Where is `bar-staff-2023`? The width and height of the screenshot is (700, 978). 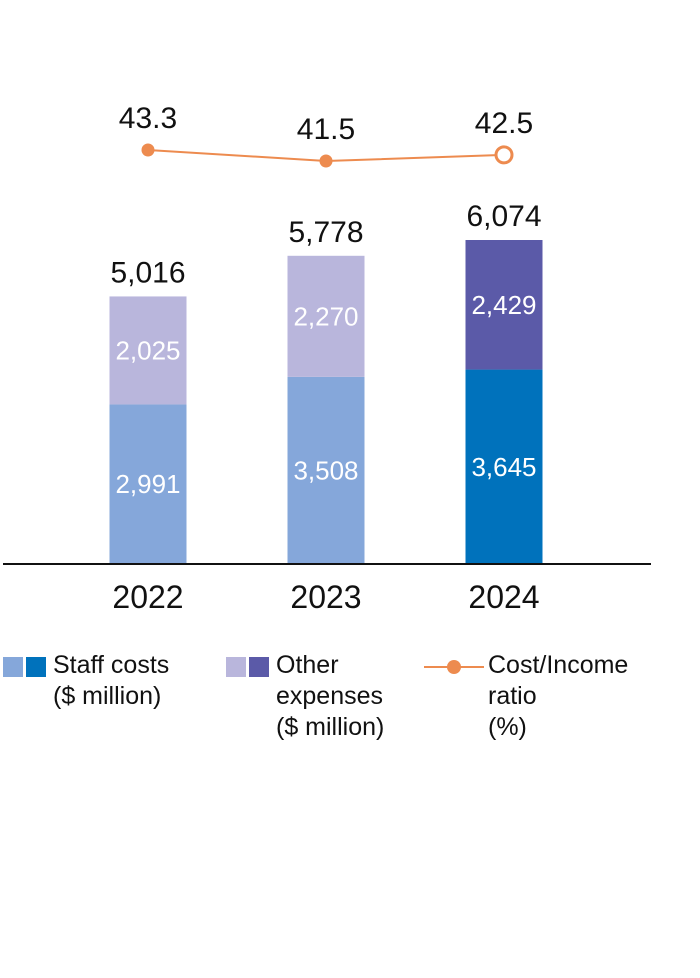
bar-staff-2023 is located at coordinates (326, 470).